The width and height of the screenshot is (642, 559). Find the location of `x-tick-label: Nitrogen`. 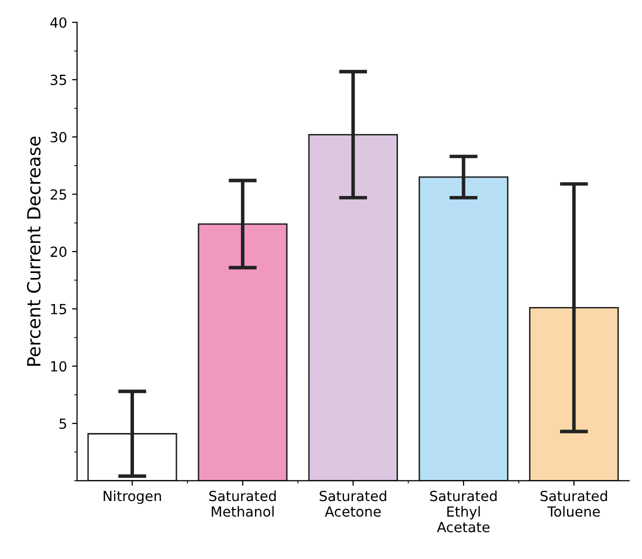

x-tick-label: Nitrogen is located at coordinates (132, 497).